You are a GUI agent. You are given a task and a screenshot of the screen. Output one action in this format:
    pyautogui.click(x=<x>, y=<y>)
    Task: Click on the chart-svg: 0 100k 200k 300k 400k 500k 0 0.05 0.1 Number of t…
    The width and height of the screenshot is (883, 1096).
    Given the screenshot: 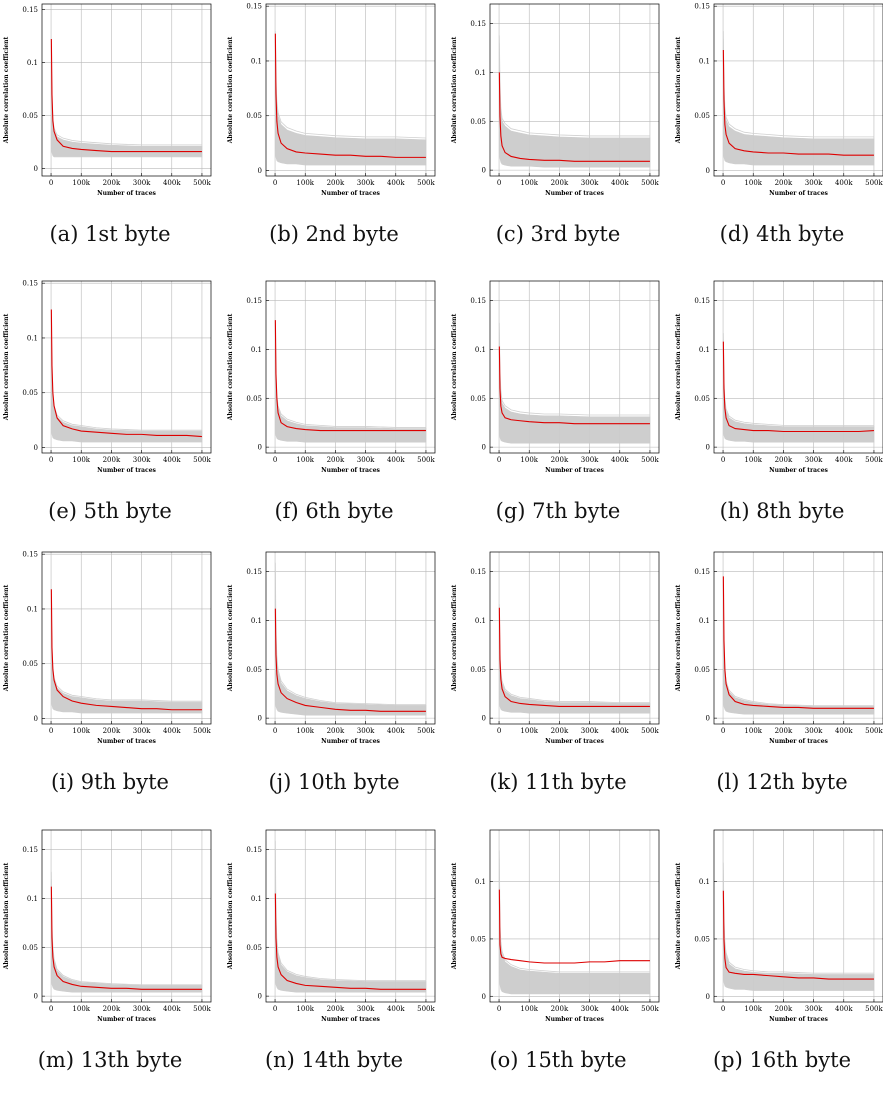 What is the action you would take?
    pyautogui.click(x=779, y=926)
    